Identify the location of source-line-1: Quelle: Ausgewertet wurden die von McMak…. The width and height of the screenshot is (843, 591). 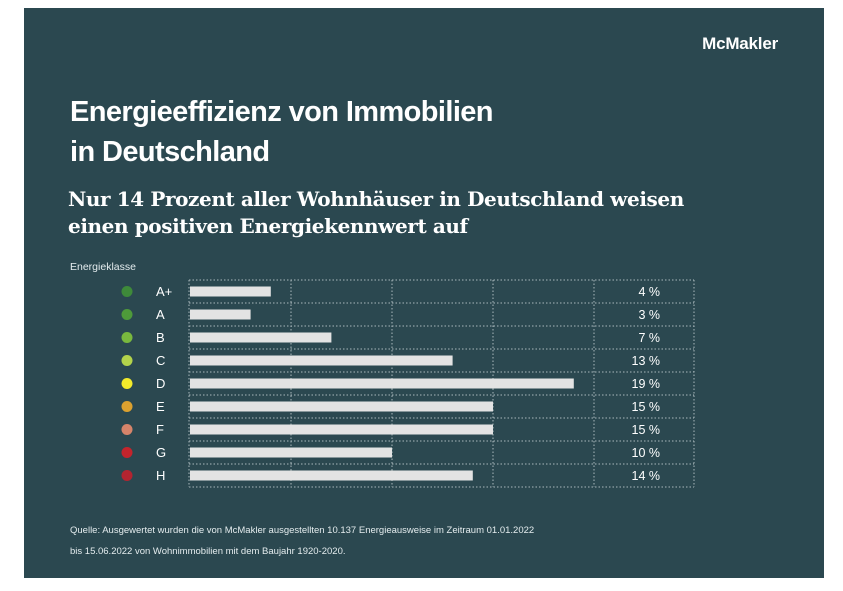
(302, 530).